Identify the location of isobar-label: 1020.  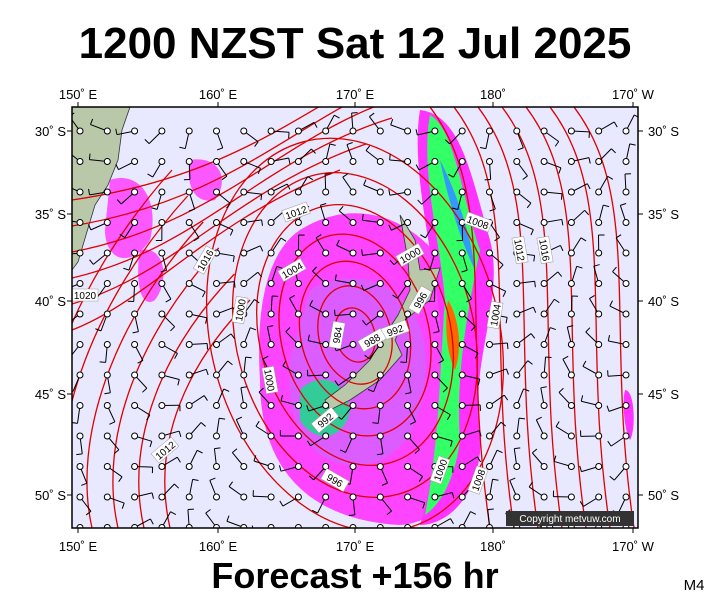
(85, 296).